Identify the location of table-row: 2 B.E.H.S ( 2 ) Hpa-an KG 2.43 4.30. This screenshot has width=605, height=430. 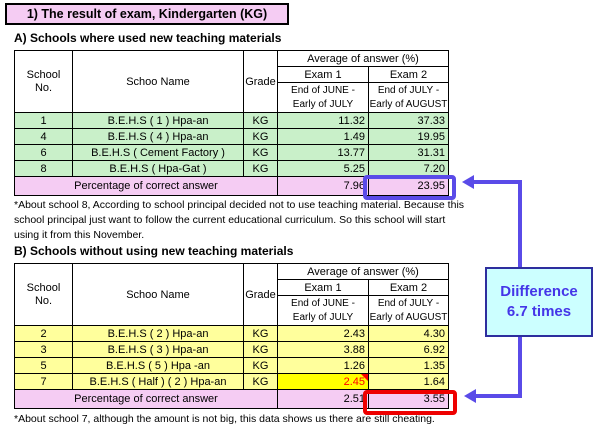
(231, 333).